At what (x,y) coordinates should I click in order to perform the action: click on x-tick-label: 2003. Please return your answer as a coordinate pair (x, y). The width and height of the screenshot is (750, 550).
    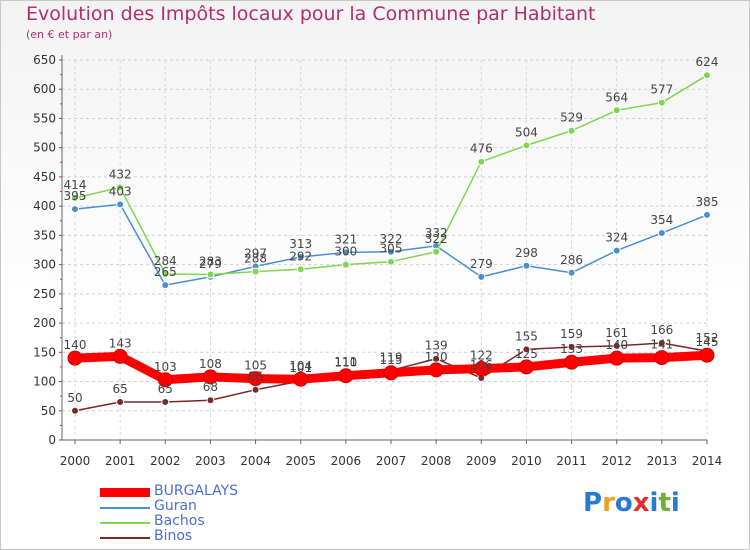
    Looking at the image, I should click on (210, 461).